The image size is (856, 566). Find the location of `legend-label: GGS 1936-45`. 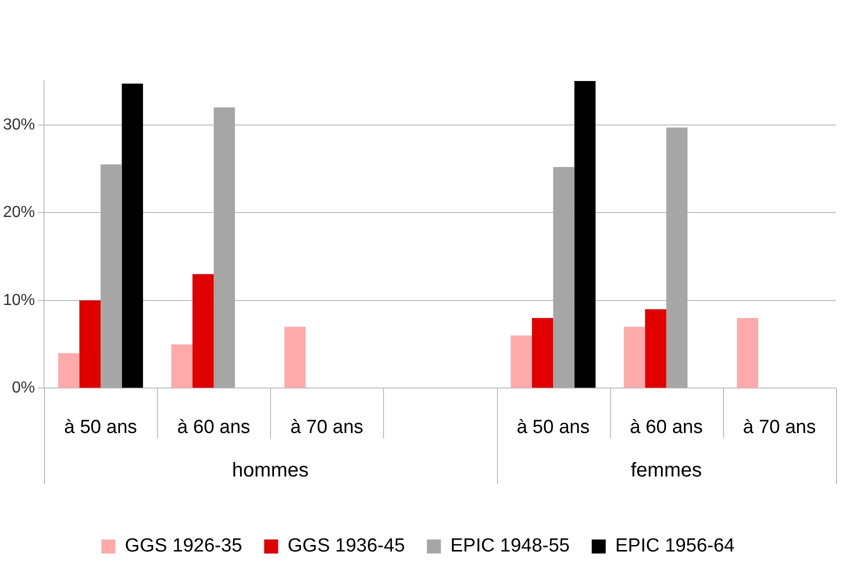

legend-label: GGS 1936-45 is located at coordinates (346, 546).